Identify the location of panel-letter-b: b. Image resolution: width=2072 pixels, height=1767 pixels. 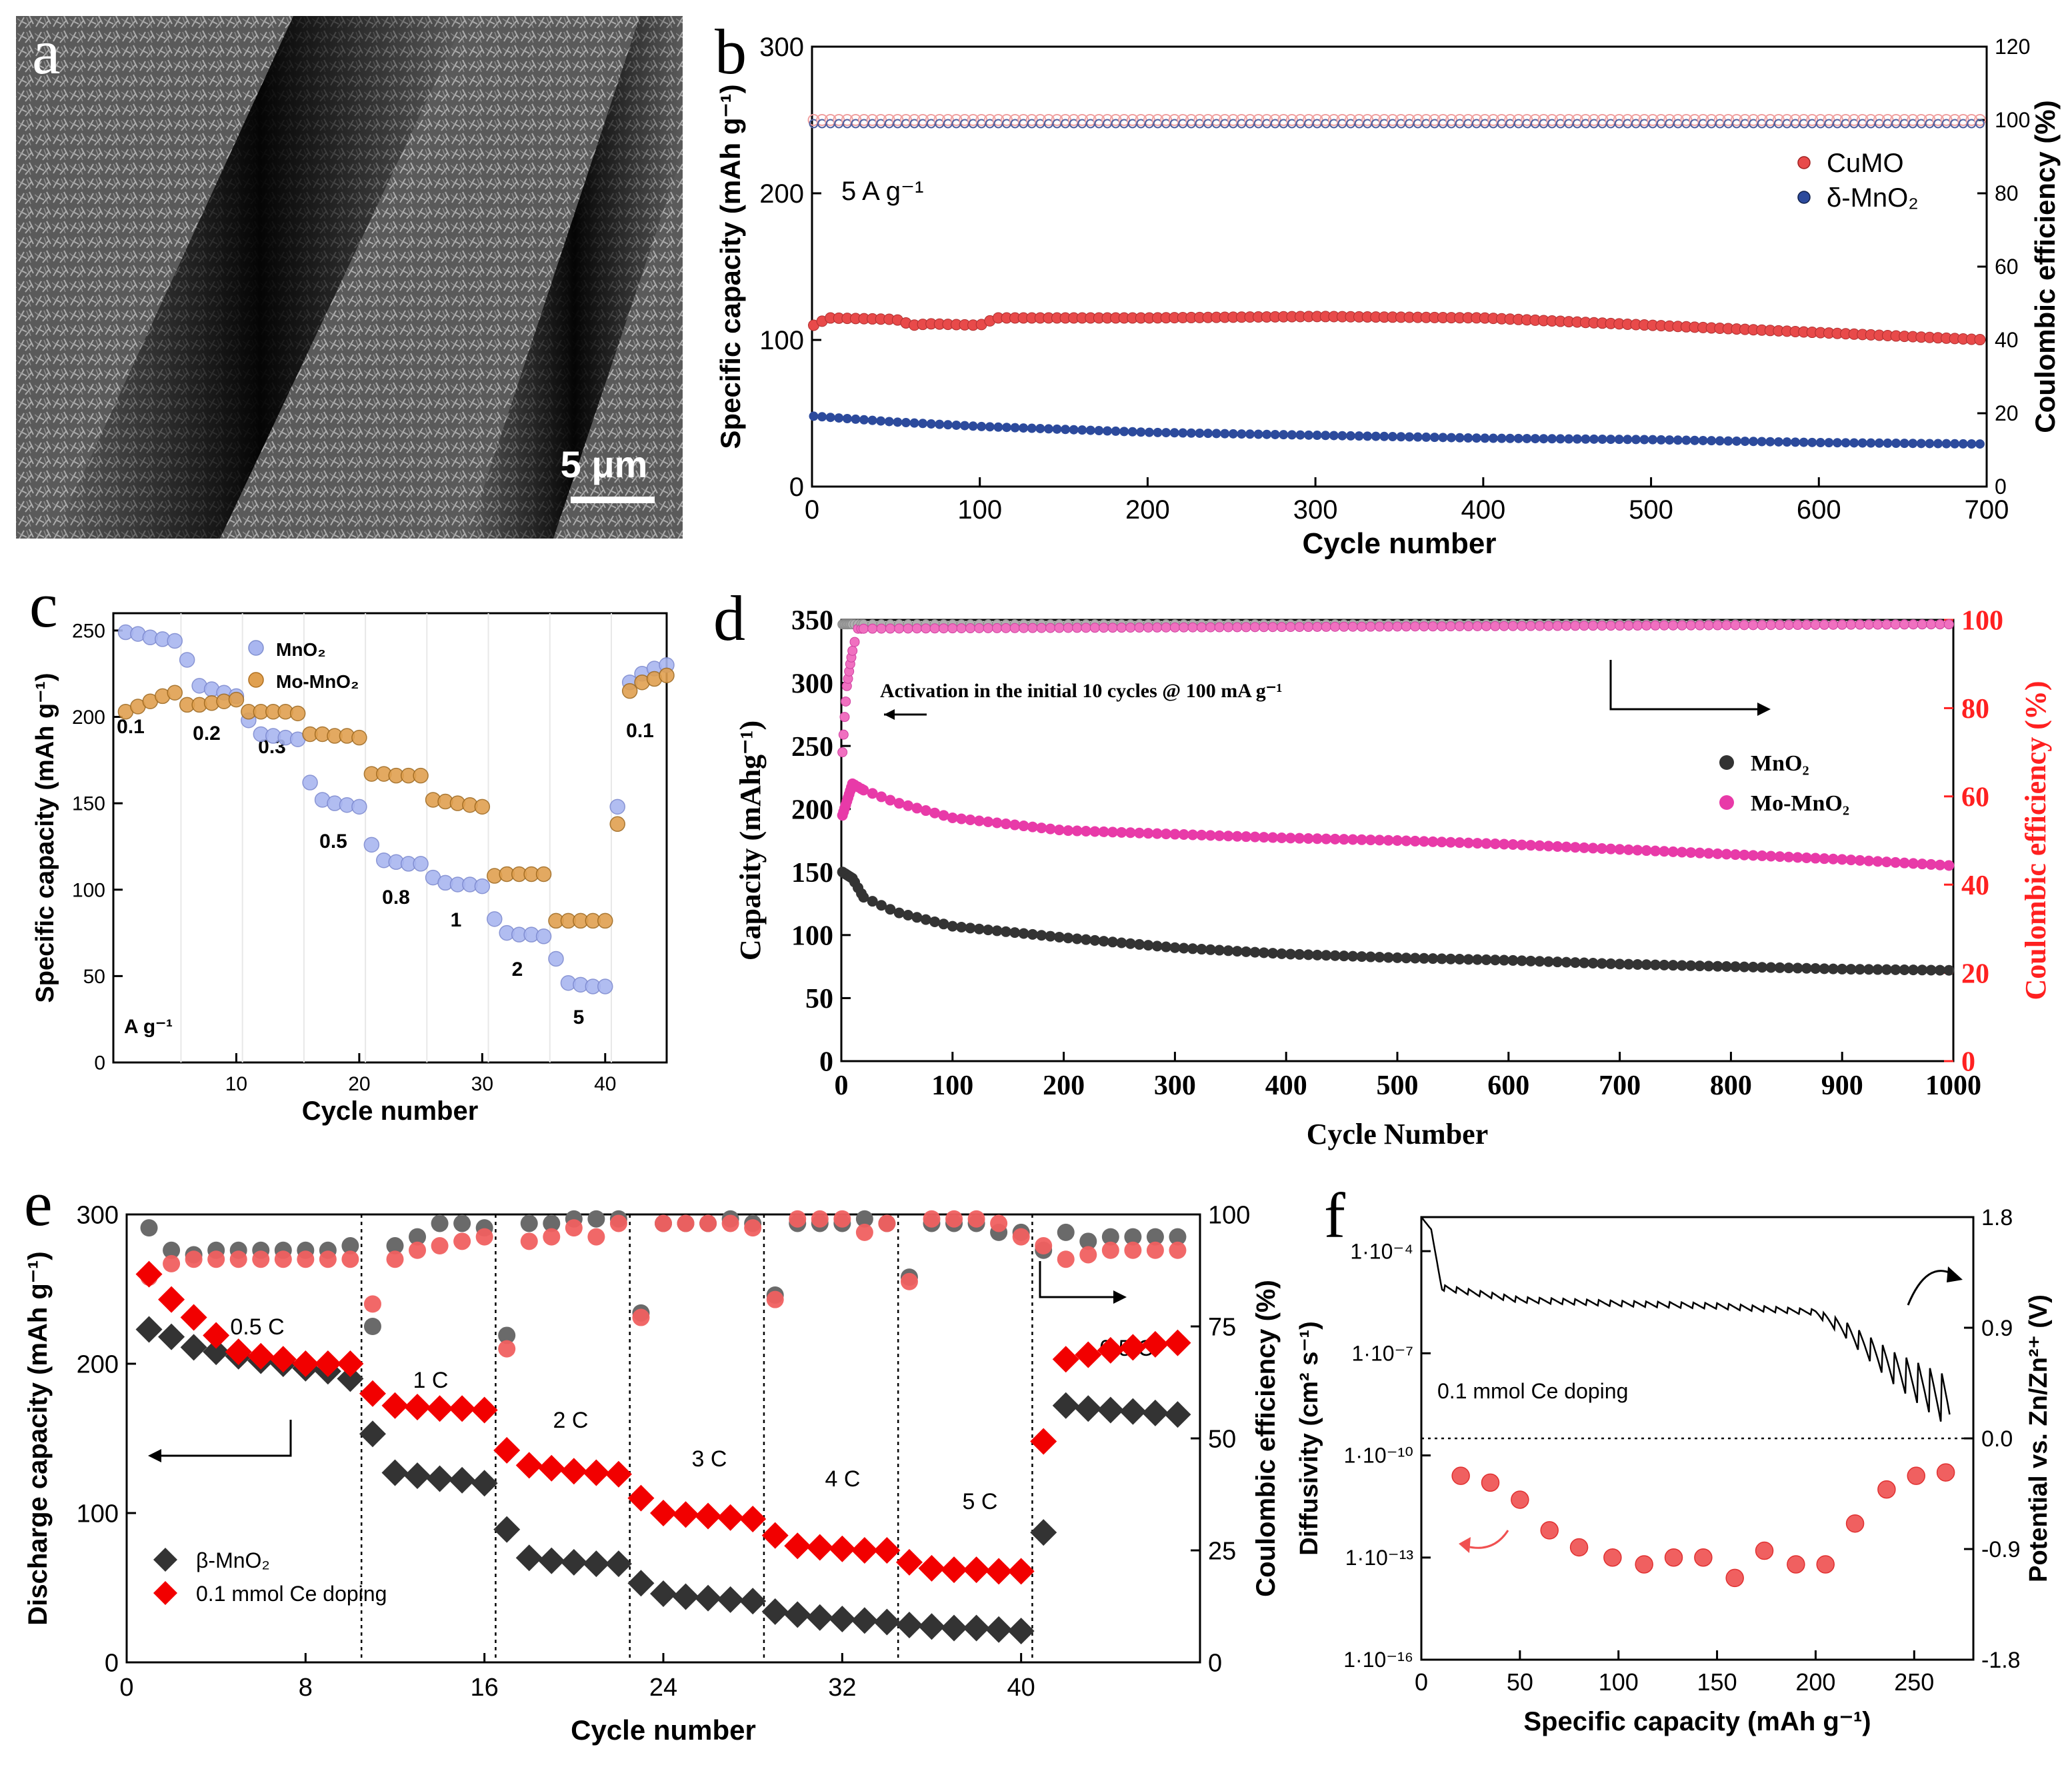
(731, 52).